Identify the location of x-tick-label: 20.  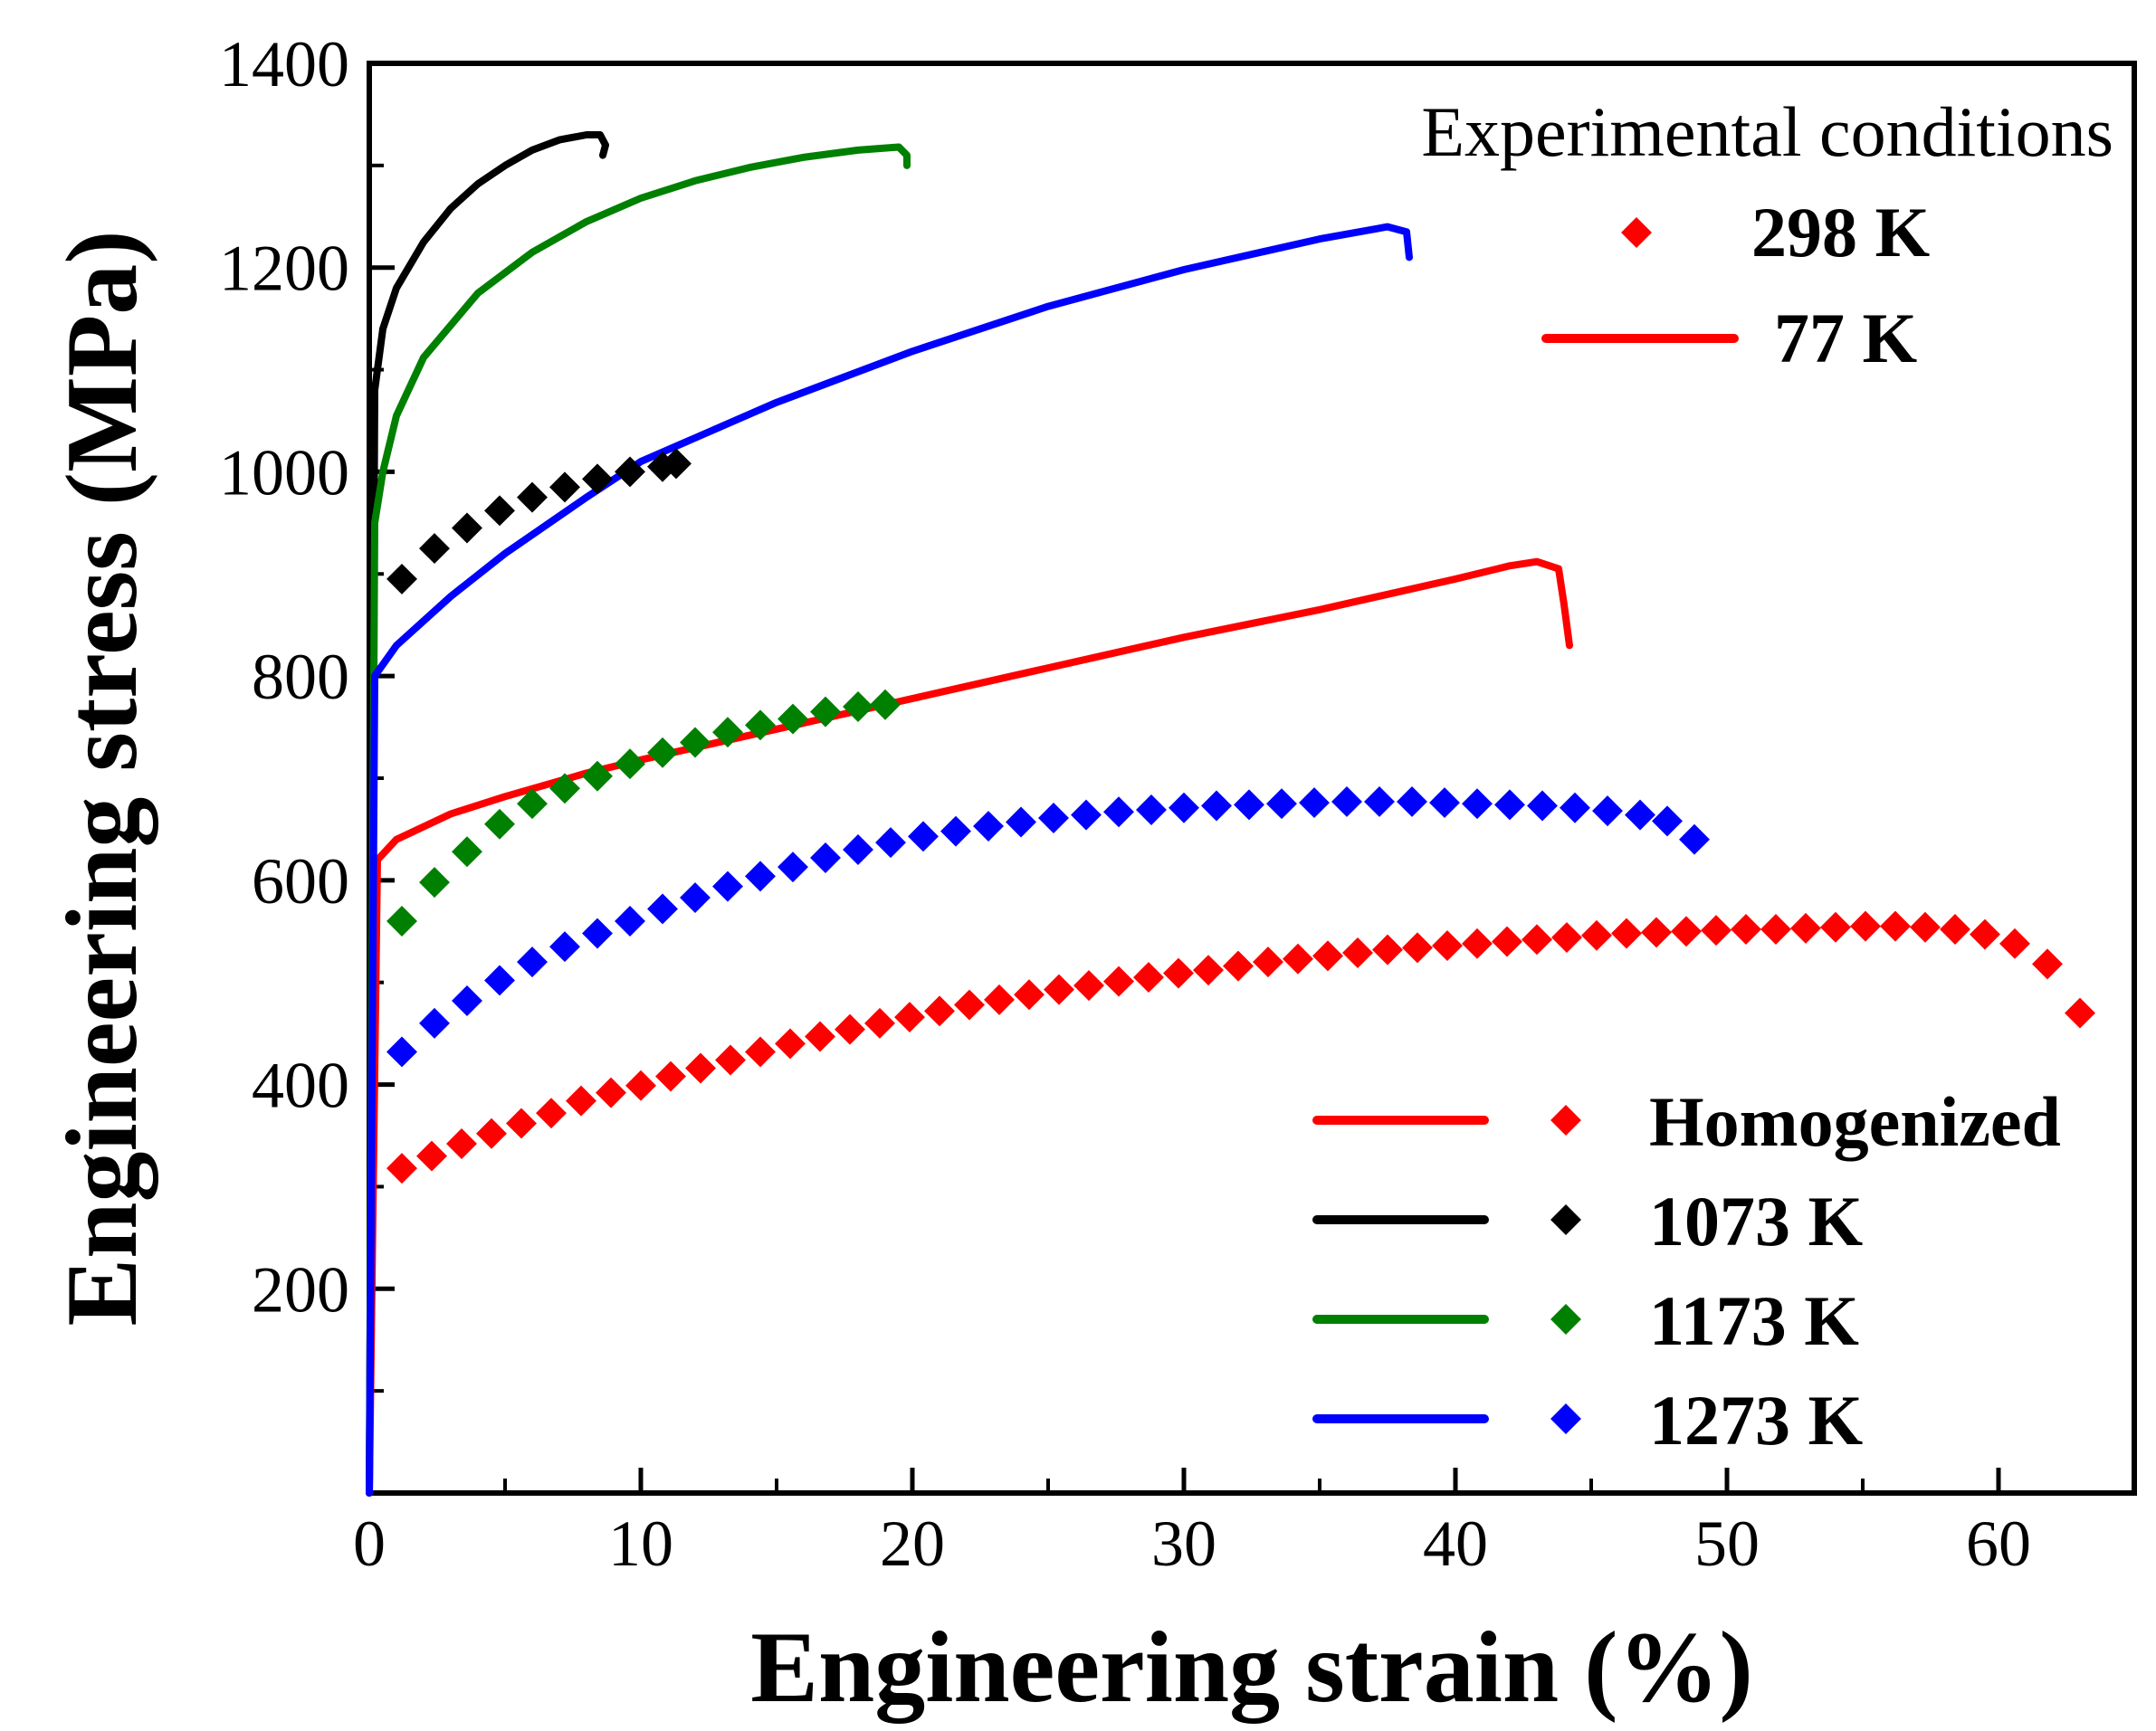
(912, 1543).